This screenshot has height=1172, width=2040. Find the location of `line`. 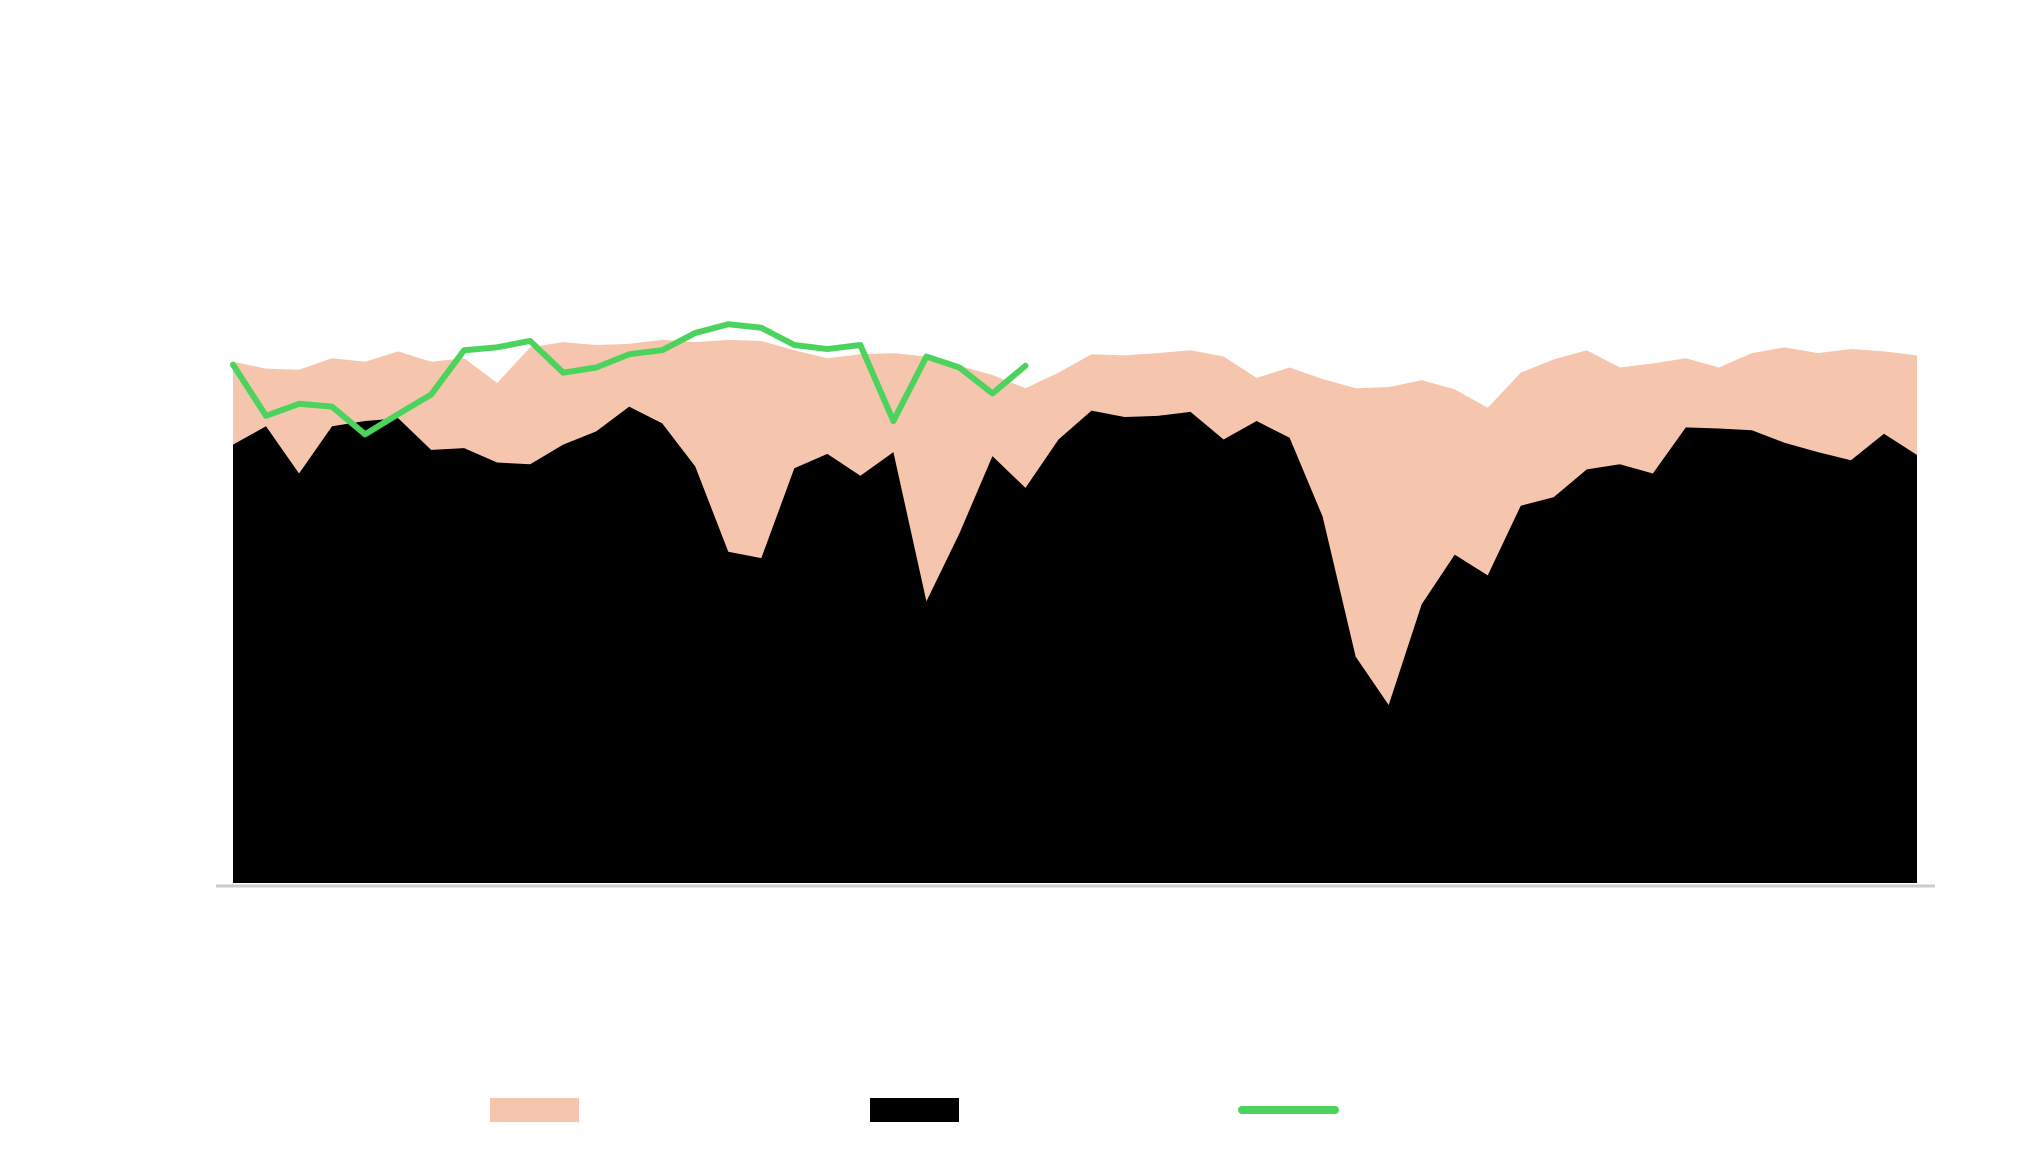

line is located at coordinates (629, 379).